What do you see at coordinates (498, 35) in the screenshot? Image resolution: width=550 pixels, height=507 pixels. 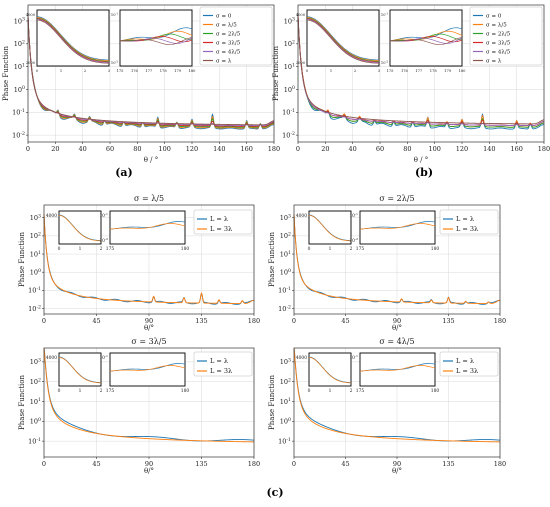 I see `legend-label: σ = 2λ/5` at bounding box center [498, 35].